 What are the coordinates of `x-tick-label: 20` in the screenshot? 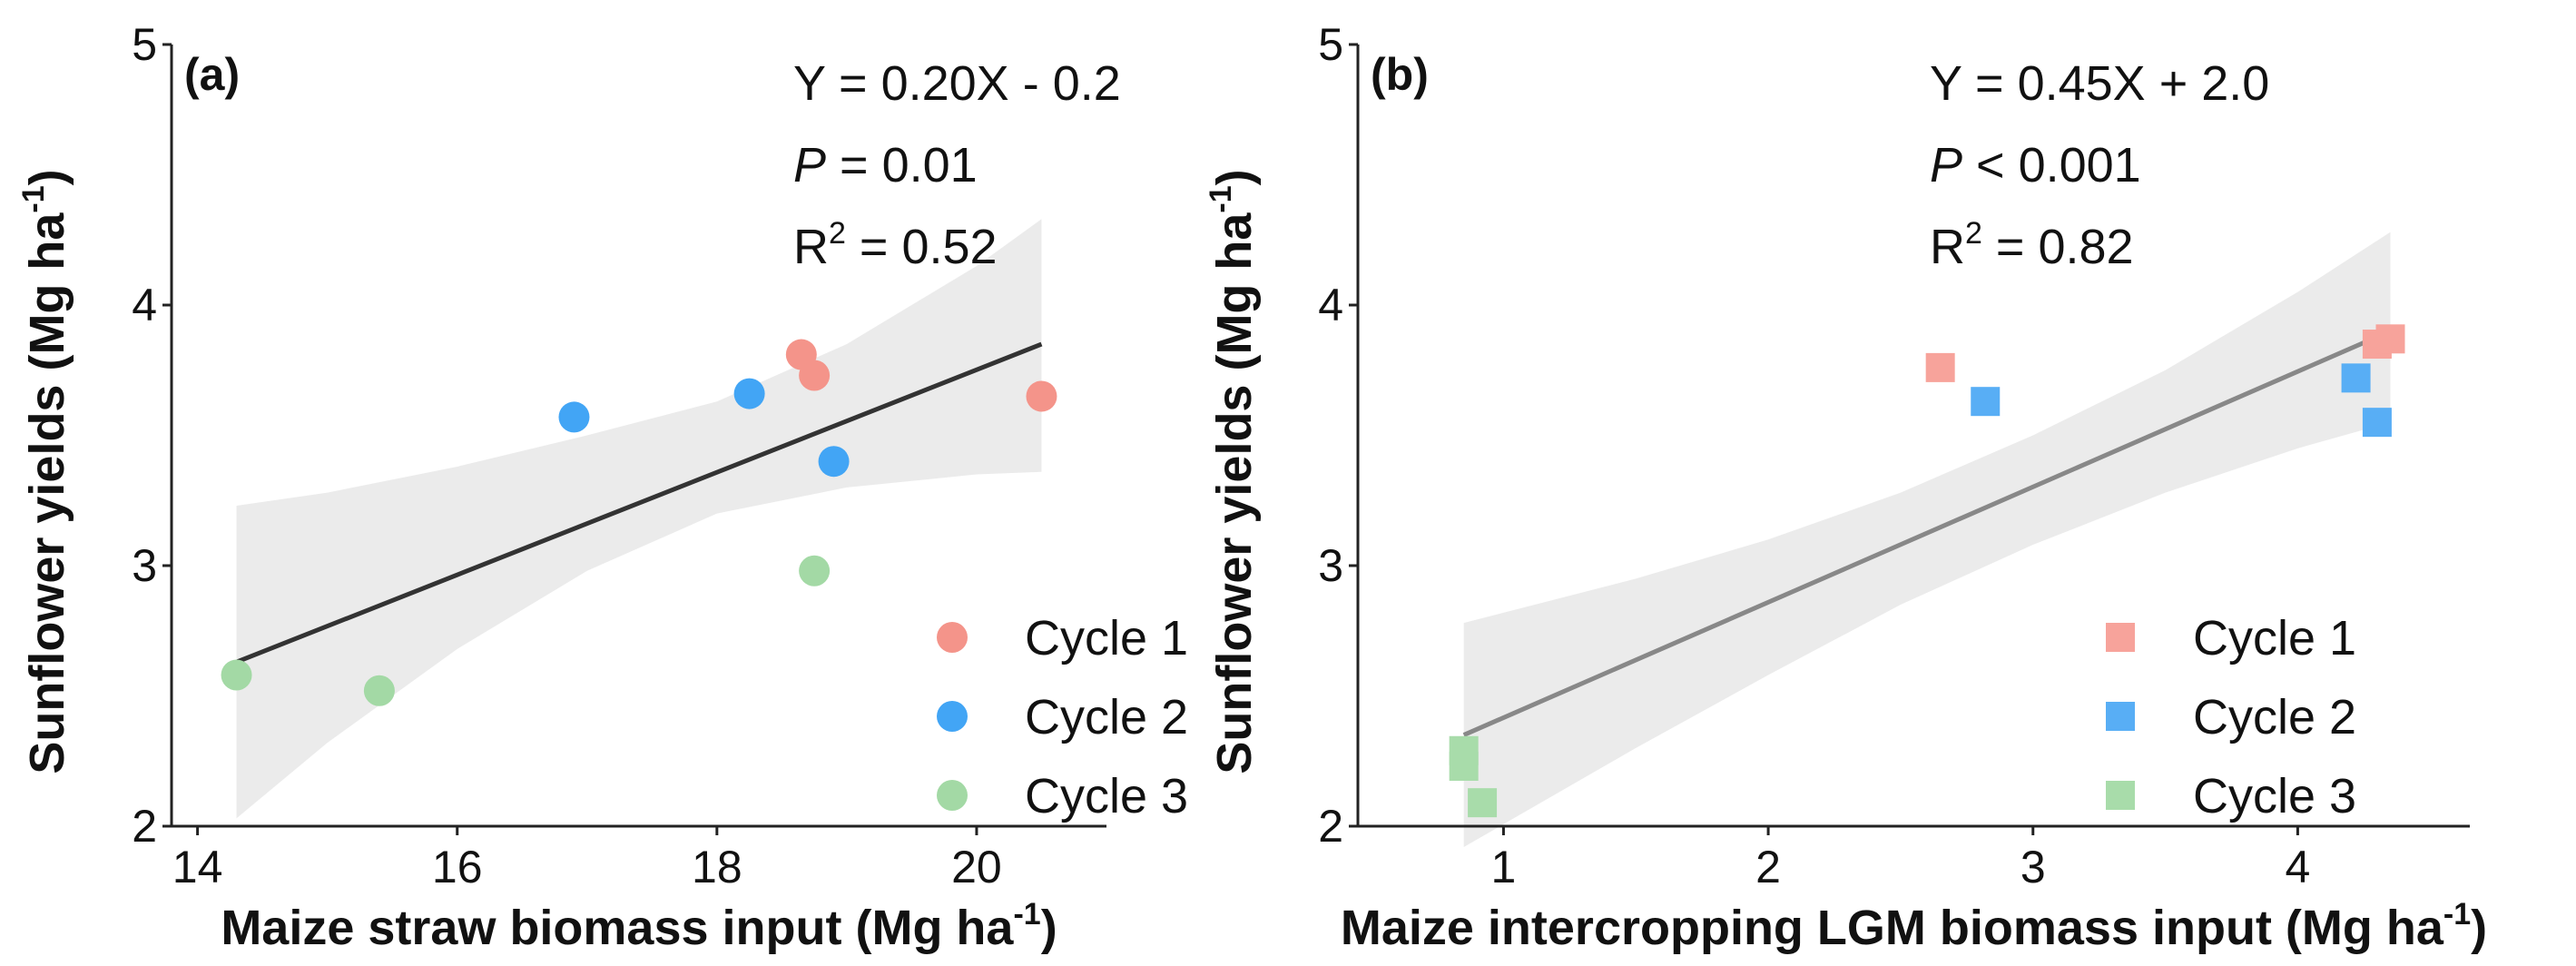 It's located at (976, 867).